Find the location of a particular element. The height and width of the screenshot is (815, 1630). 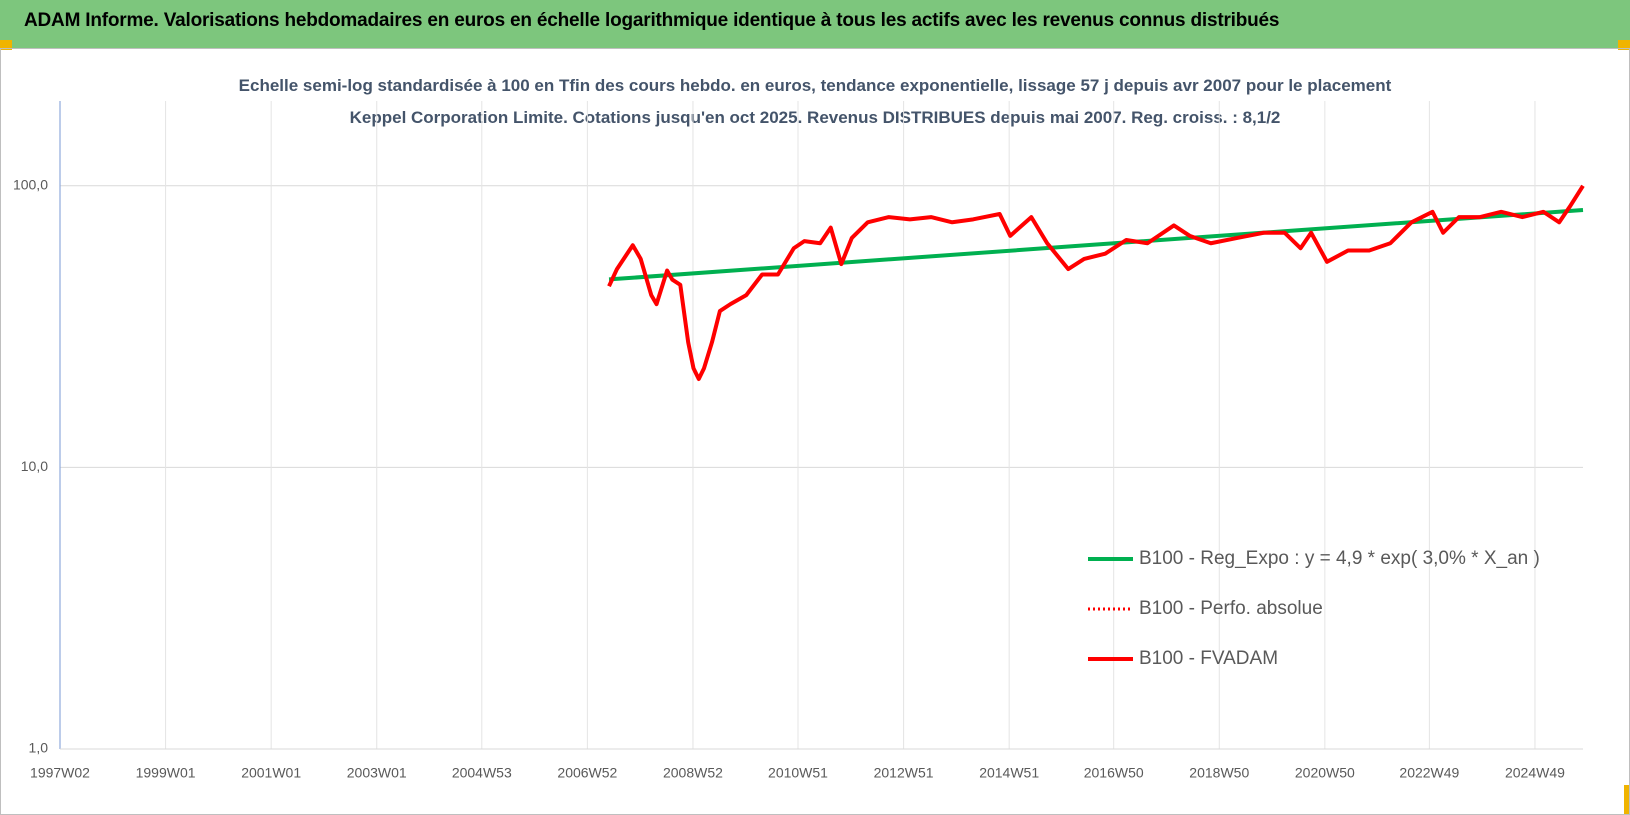

x-tick-label: 2022W49 is located at coordinates (1429, 773).